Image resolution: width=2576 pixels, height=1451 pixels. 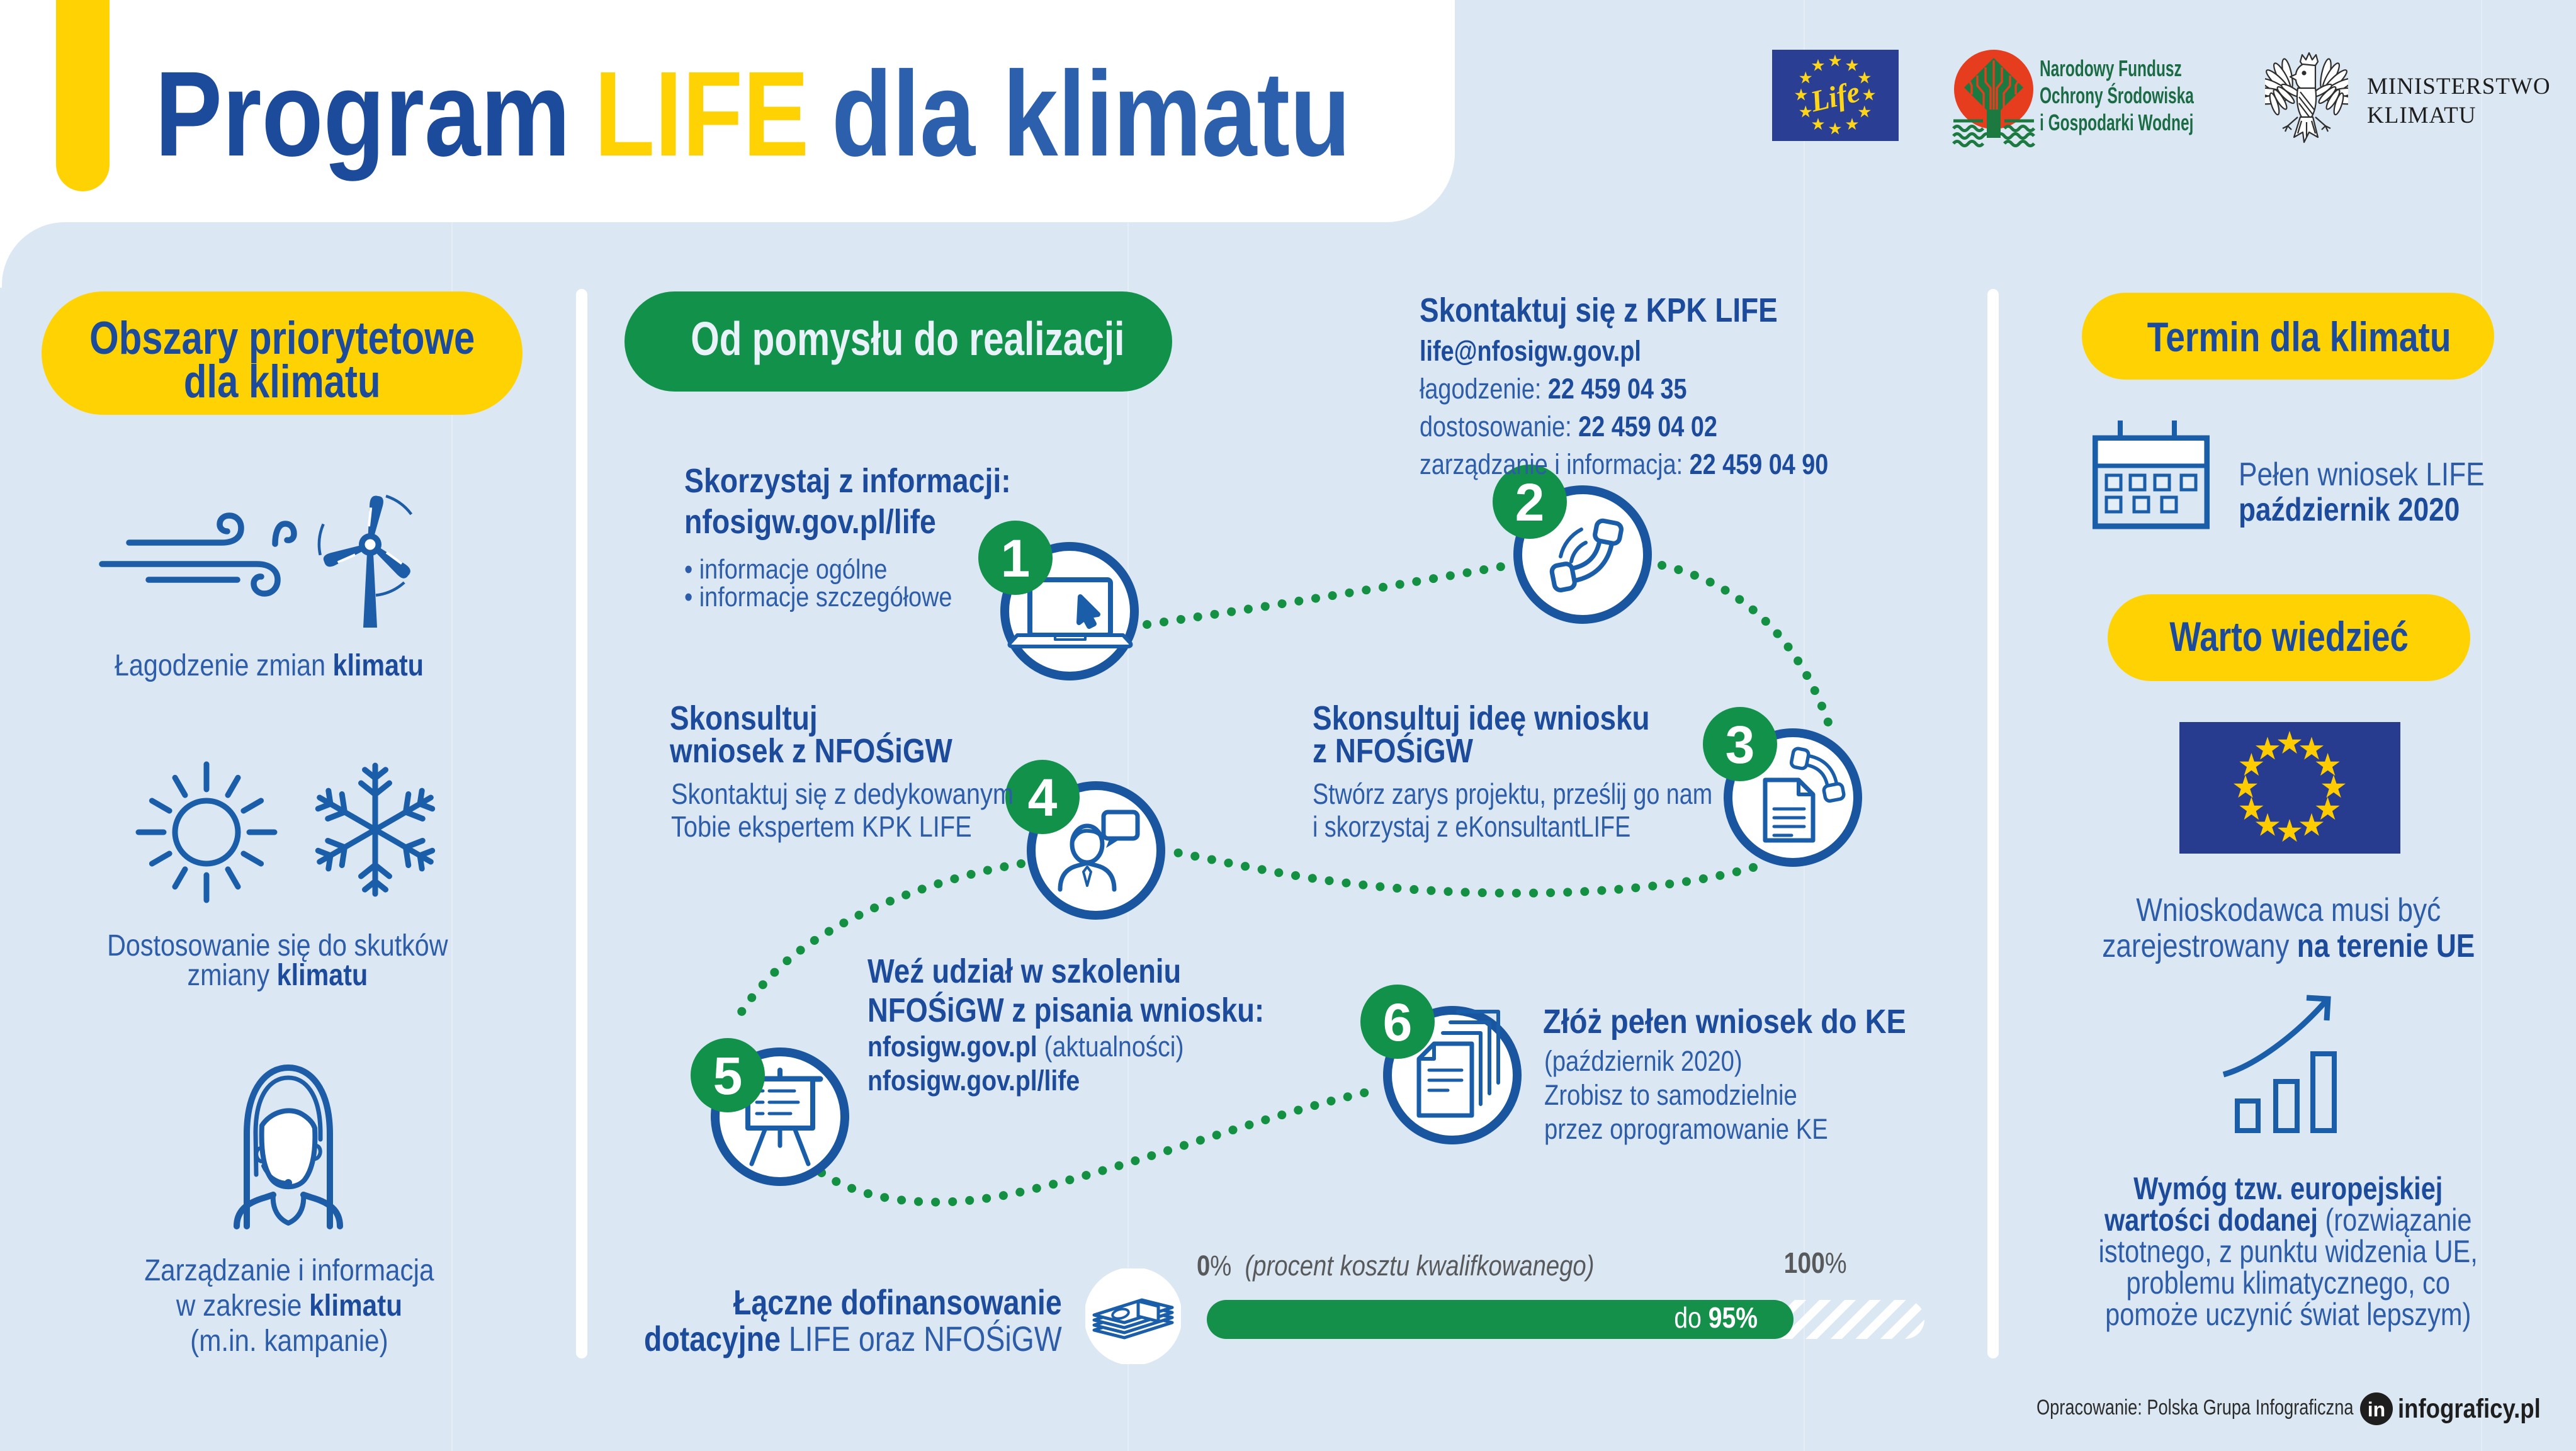 What do you see at coordinates (1530, 502) in the screenshot?
I see `svg-text: 2` at bounding box center [1530, 502].